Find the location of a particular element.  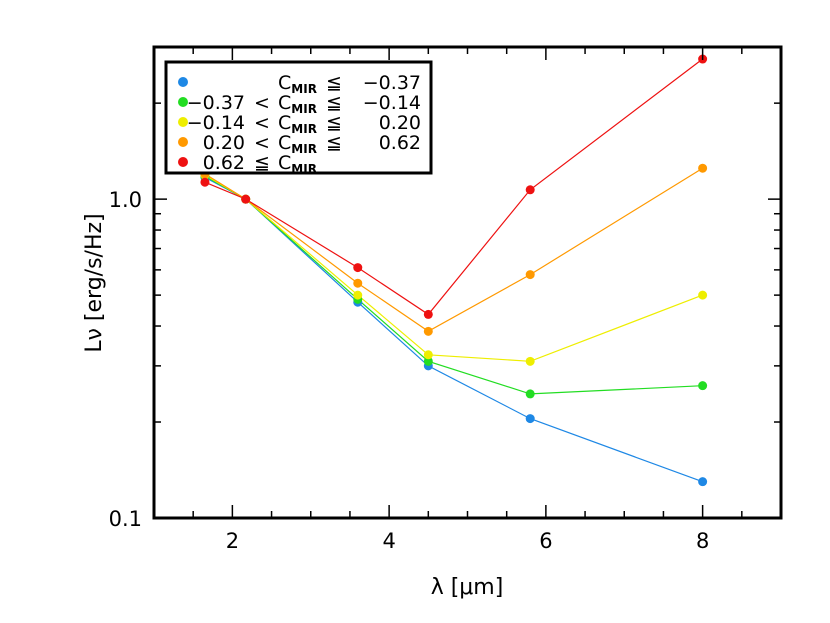

x-tick-label: 6 is located at coordinates (545, 541).